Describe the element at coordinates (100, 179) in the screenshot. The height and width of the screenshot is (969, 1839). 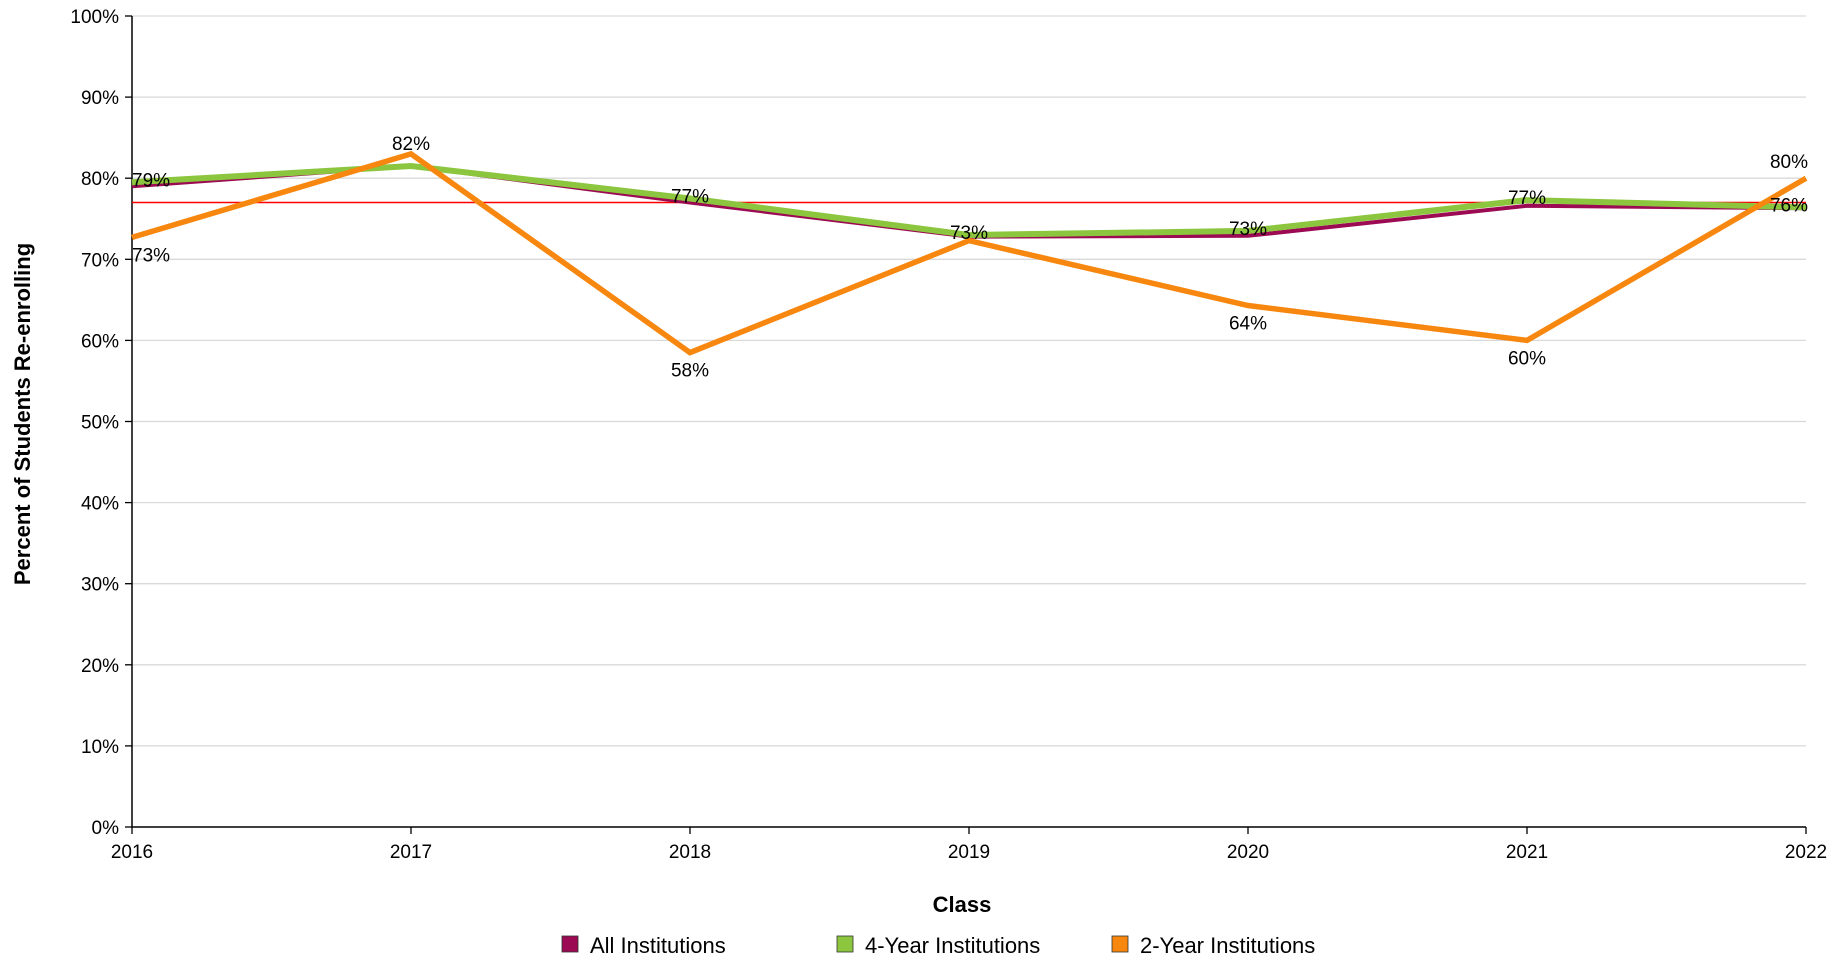
I see `y-tick-label: 80%` at that location.